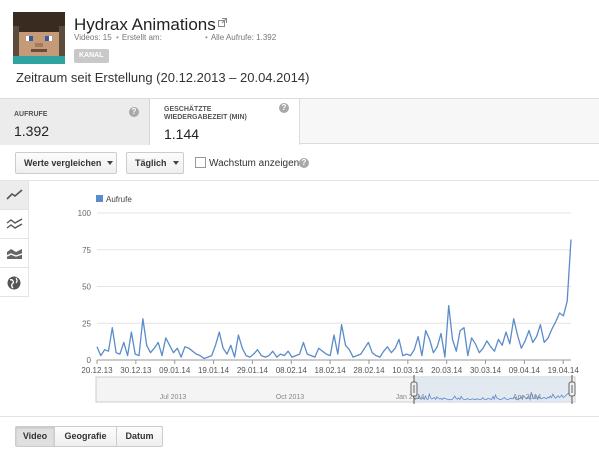 This screenshot has width=599, height=455. I want to click on x-tick-label: 20.12.13, so click(97, 370).